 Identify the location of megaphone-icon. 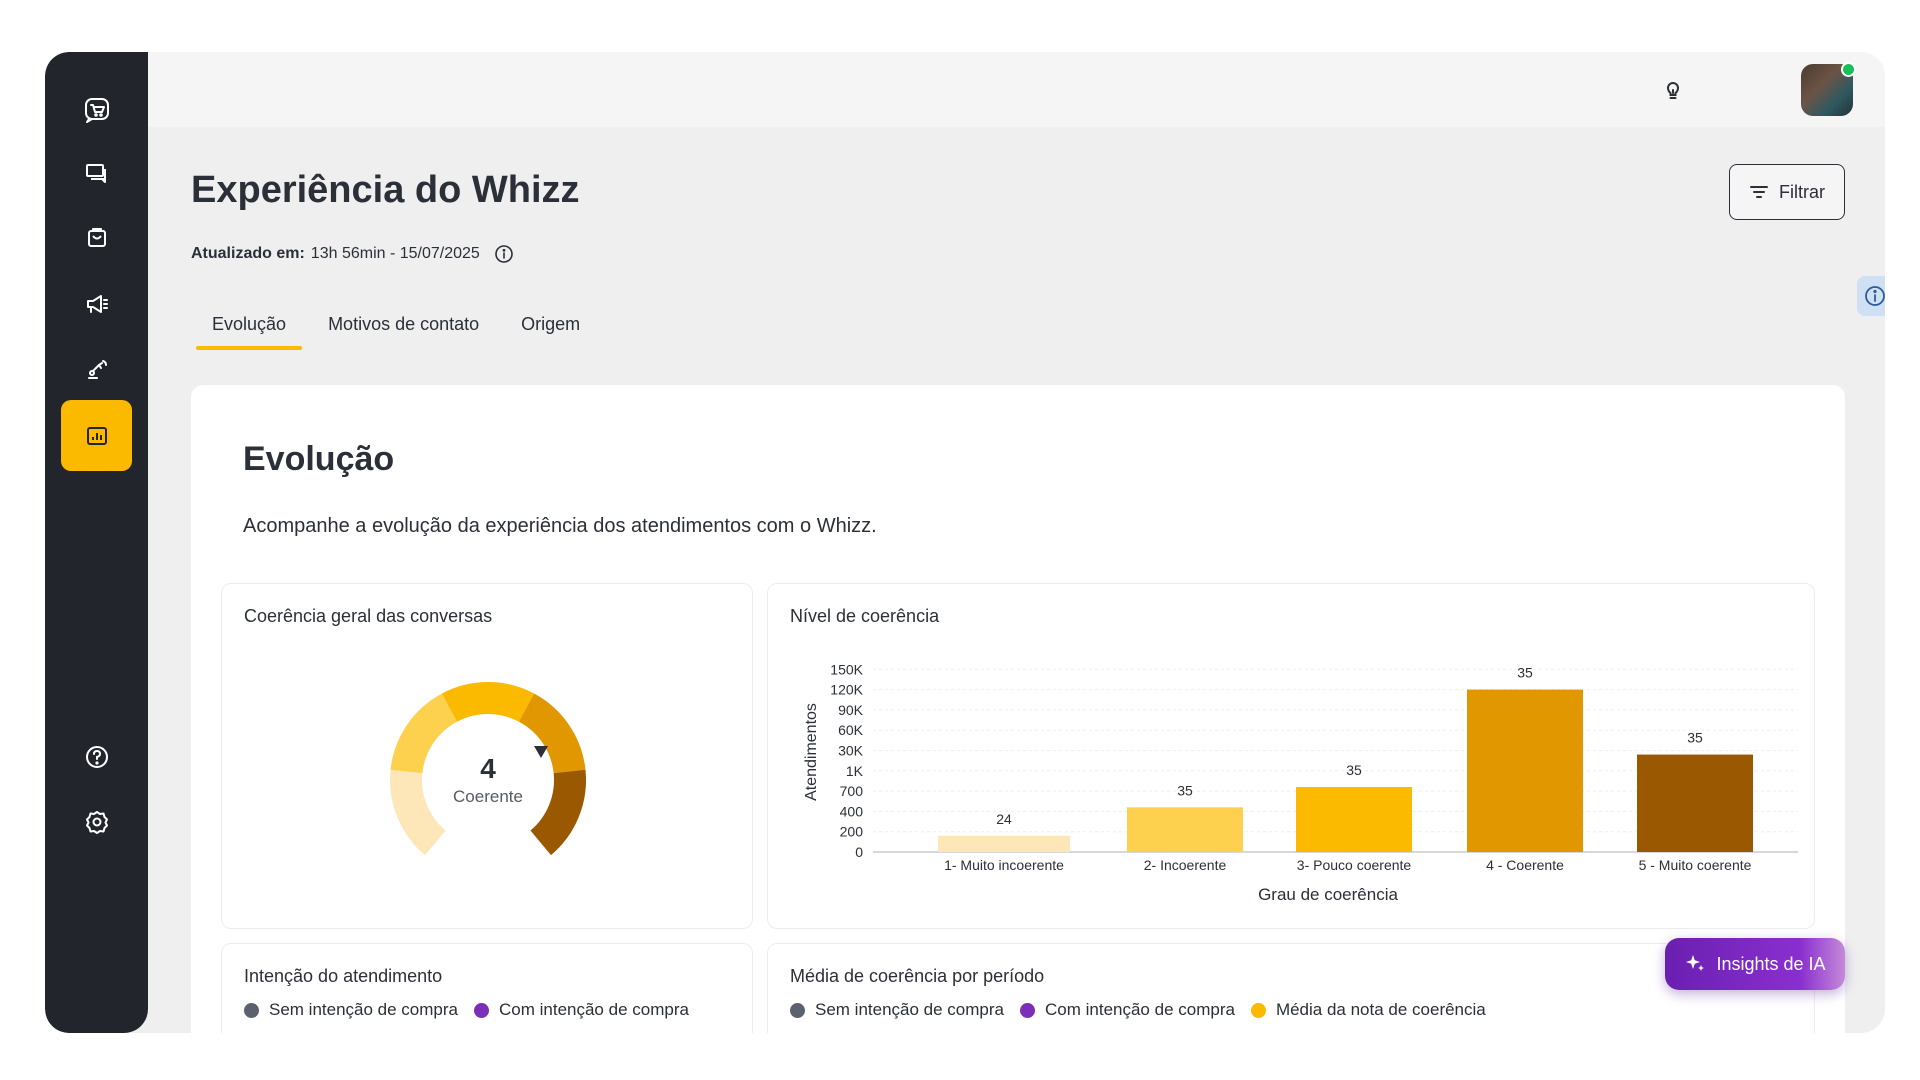
(97, 303).